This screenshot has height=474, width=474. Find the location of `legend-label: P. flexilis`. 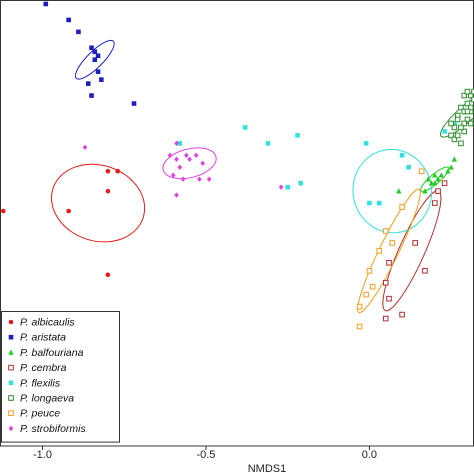

legend-label: P. flexilis is located at coordinates (40, 383).